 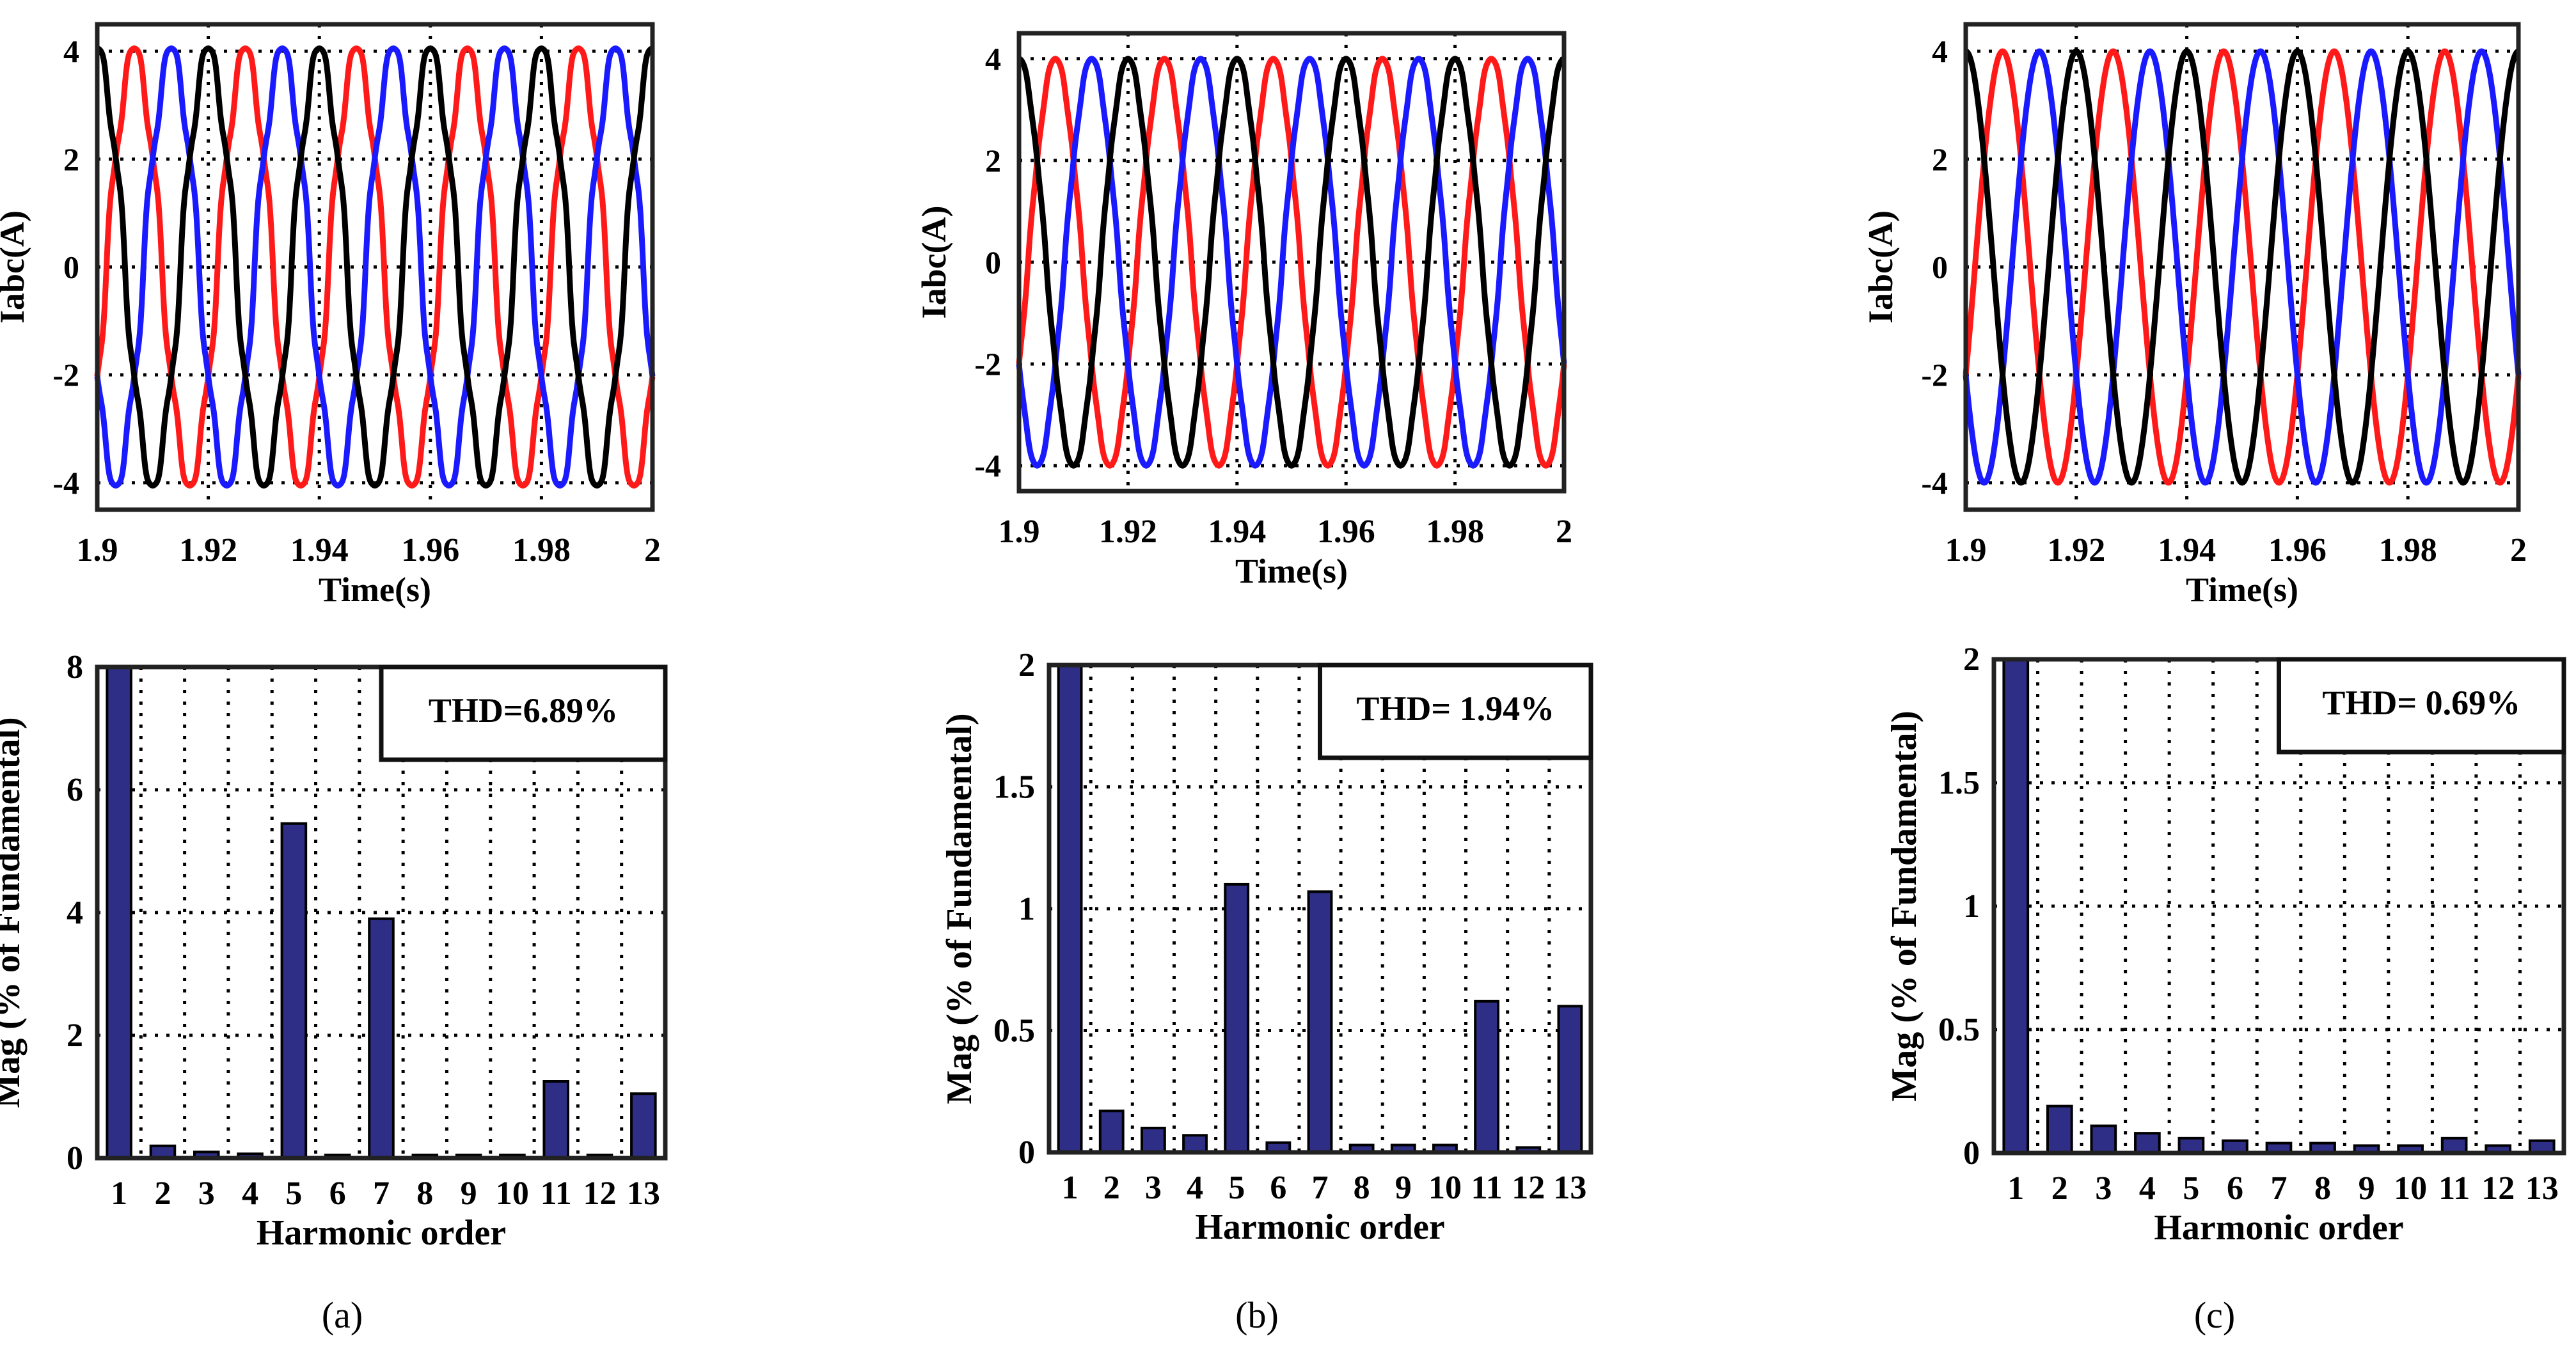 I want to click on plot-frame, so click(x=375, y=267).